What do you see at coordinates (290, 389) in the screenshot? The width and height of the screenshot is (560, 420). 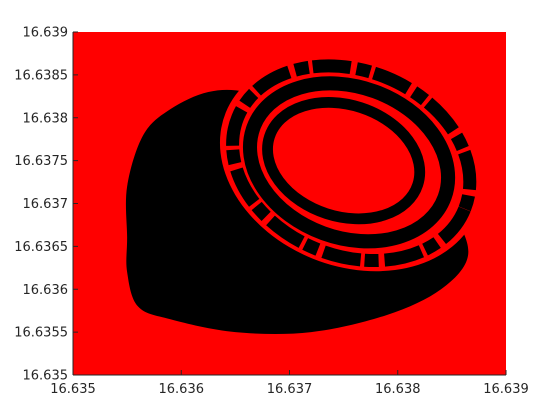 I see `x-tick-label: 16.637` at bounding box center [290, 389].